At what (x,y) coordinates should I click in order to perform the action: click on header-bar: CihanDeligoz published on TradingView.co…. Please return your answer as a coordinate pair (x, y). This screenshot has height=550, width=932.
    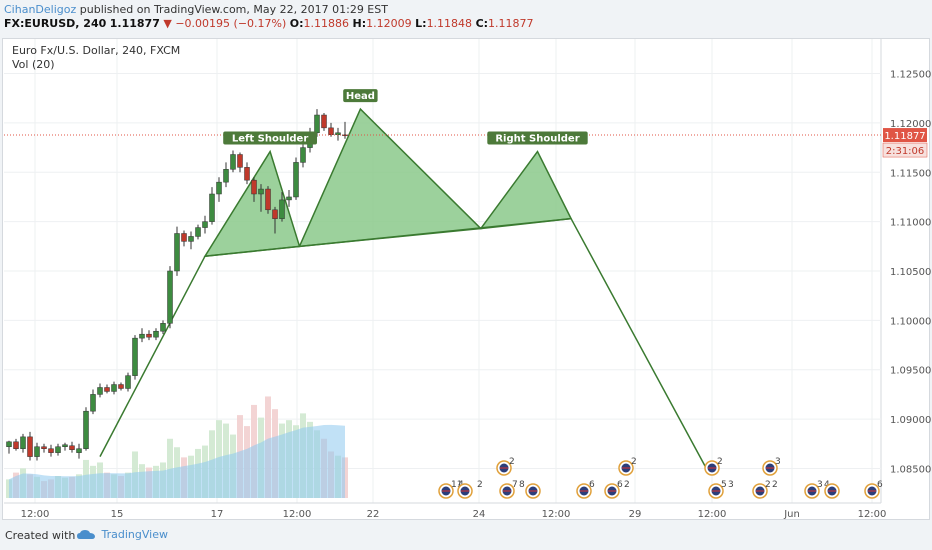
    Looking at the image, I should click on (466, 19).